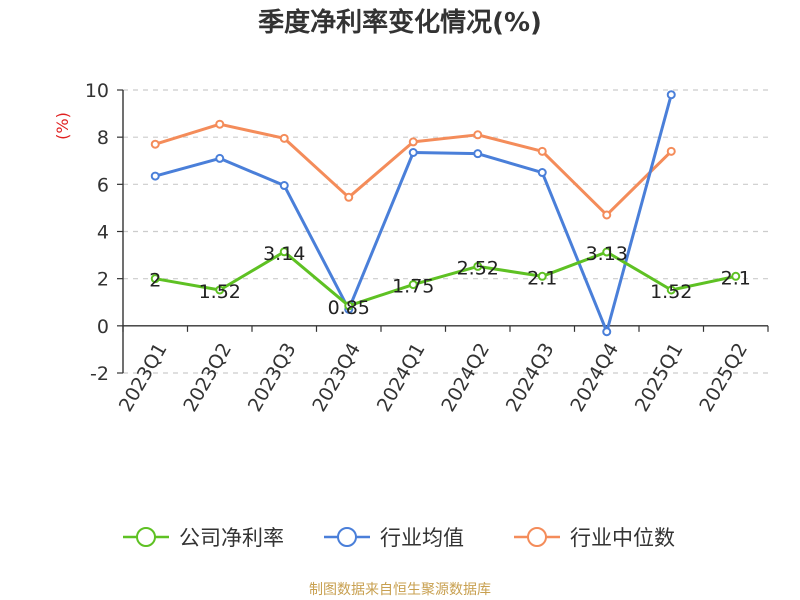 Image resolution: width=800 pixels, height=600 pixels. Describe the element at coordinates (465, 377) in the screenshot. I see `x-tick-label: 2024Q2` at that location.